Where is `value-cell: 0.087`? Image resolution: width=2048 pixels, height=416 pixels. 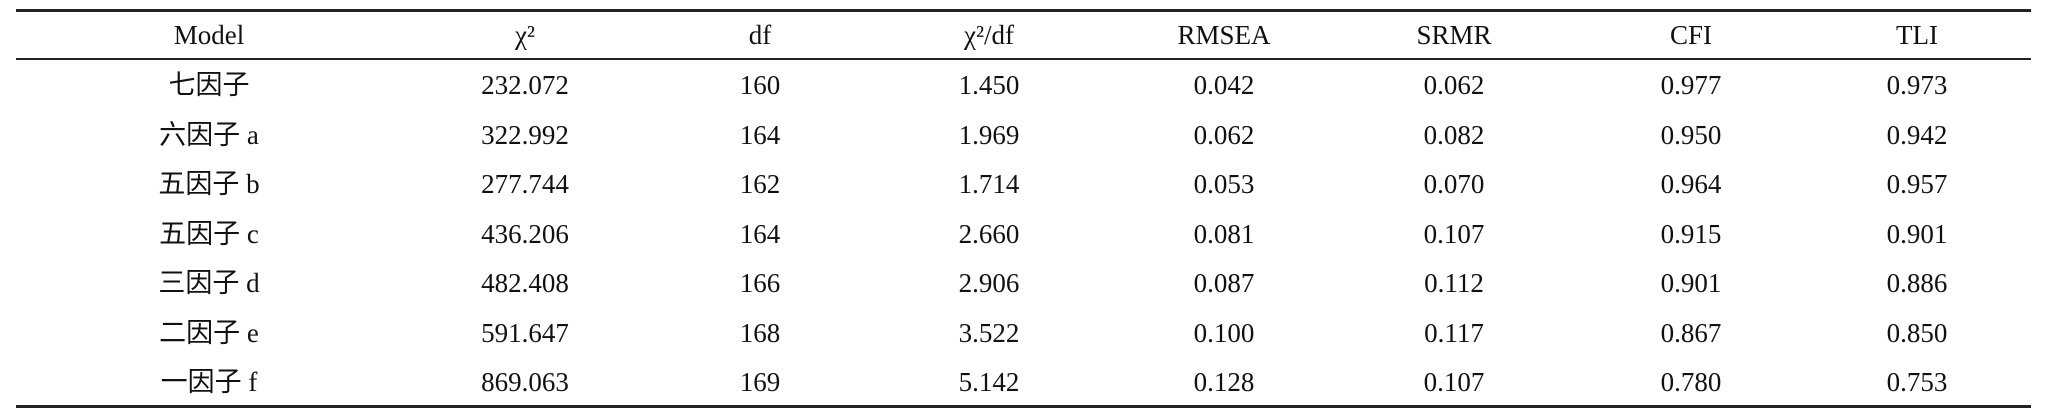
value-cell: 0.087 is located at coordinates (1224, 283).